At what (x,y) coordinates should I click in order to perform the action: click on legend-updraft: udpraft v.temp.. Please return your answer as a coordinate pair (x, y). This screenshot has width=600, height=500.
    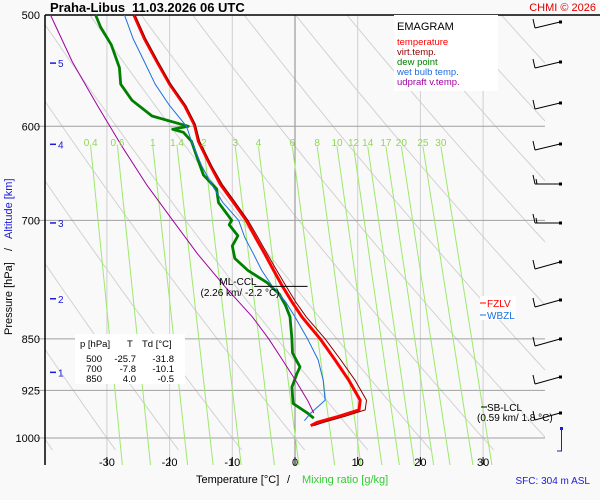
    Looking at the image, I should click on (428, 82).